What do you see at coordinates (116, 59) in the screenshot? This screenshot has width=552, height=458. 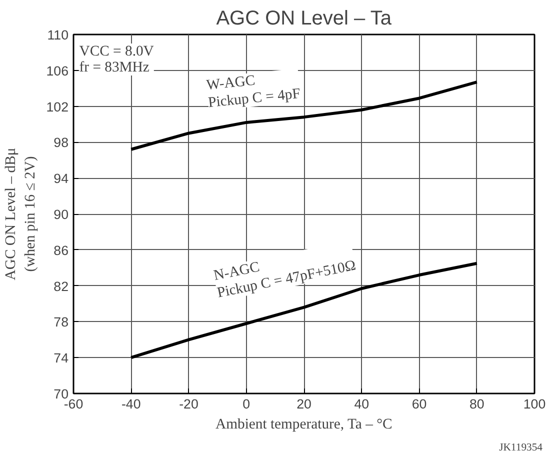 I see `annotation: VCC = 8.0V fr = 83MHz` at bounding box center [116, 59].